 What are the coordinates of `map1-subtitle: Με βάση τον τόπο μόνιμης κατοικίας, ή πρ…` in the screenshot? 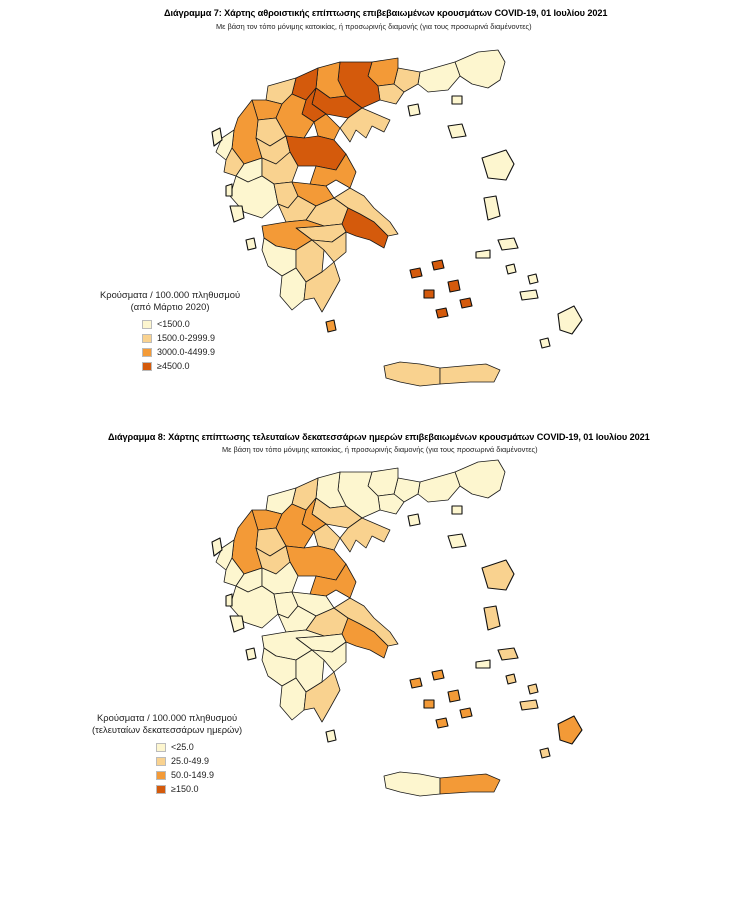 It's located at (374, 26).